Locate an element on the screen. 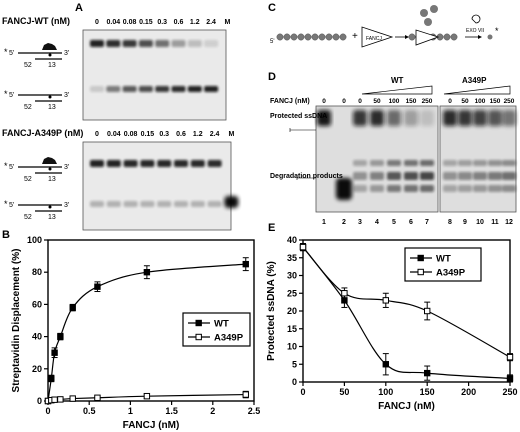  wt-gradient-wedge is located at coordinates (397, 90).